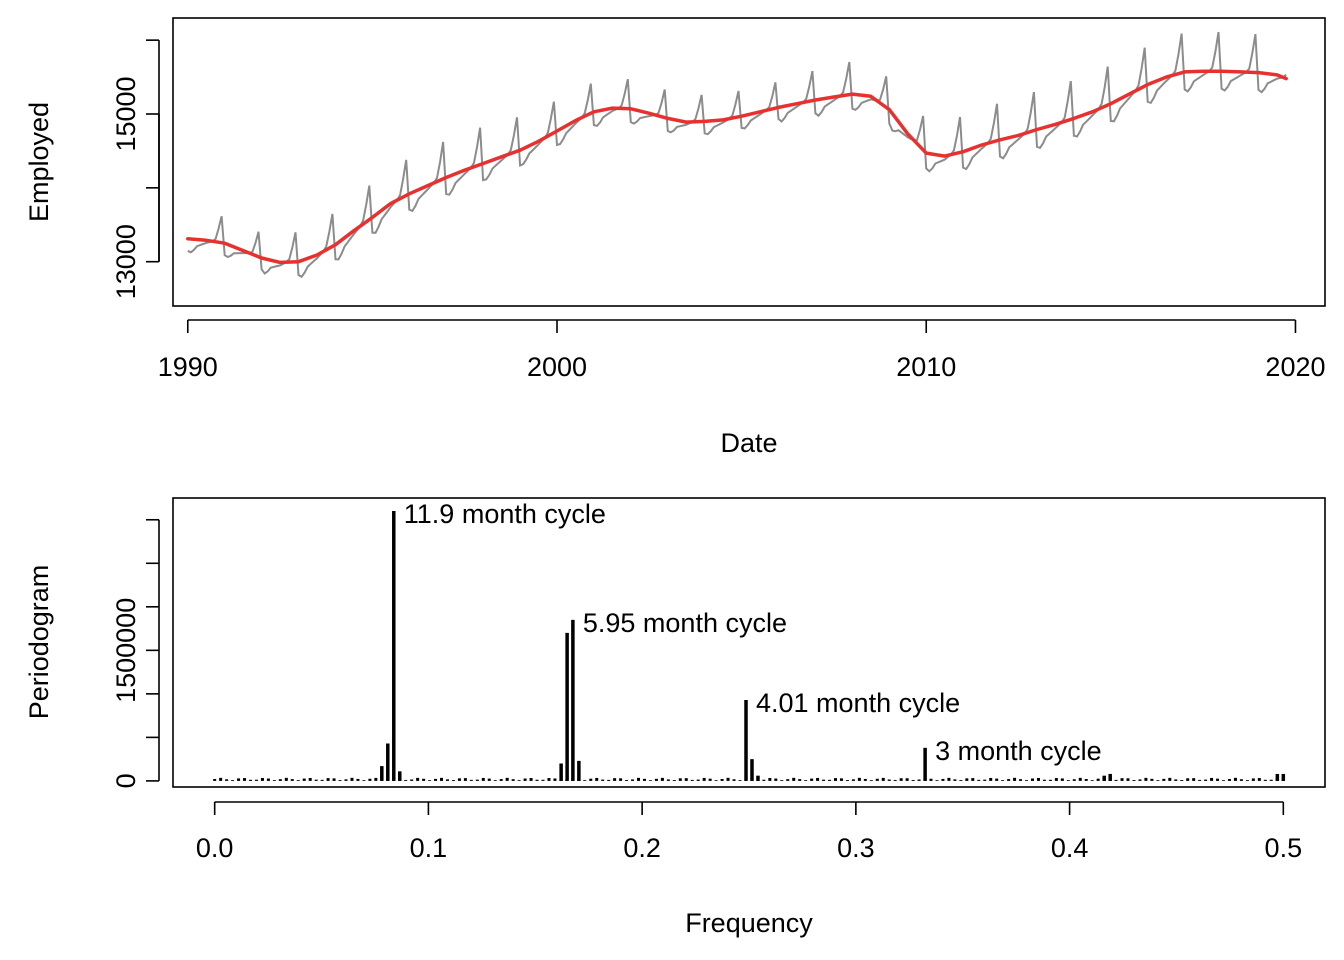  I want to click on periodogram-baseline, so click(749, 779).